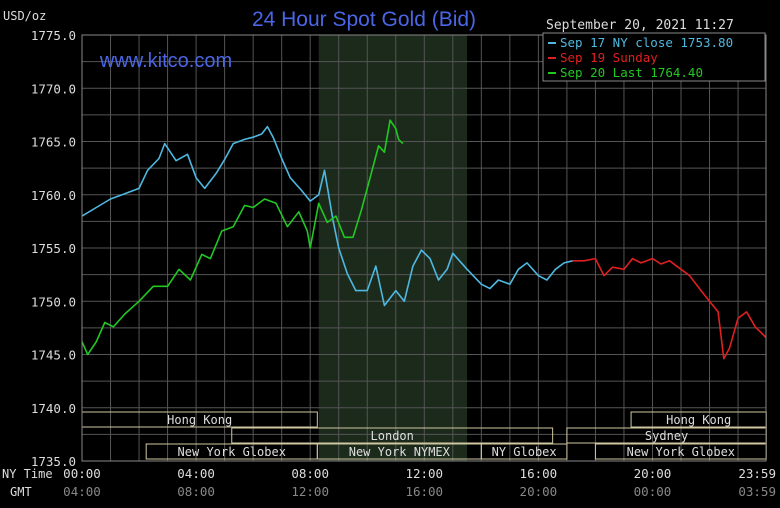 The image size is (780, 508). I want to click on y-tick-label: 1735.0, so click(53, 461).